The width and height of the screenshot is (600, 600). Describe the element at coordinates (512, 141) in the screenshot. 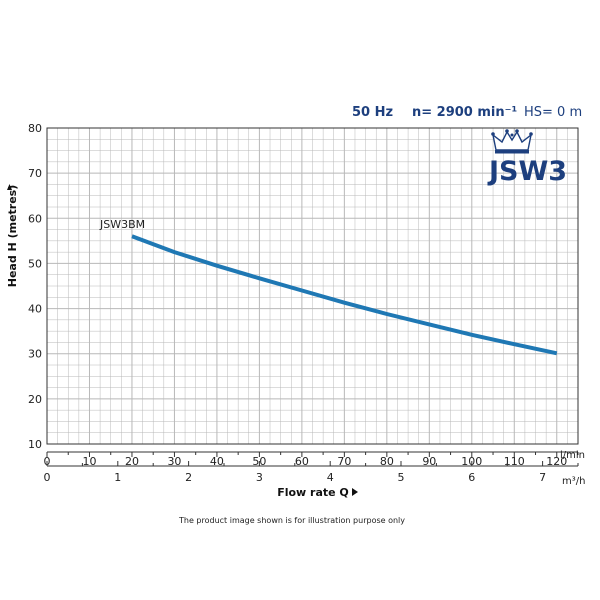

I see `crown-icon` at that location.